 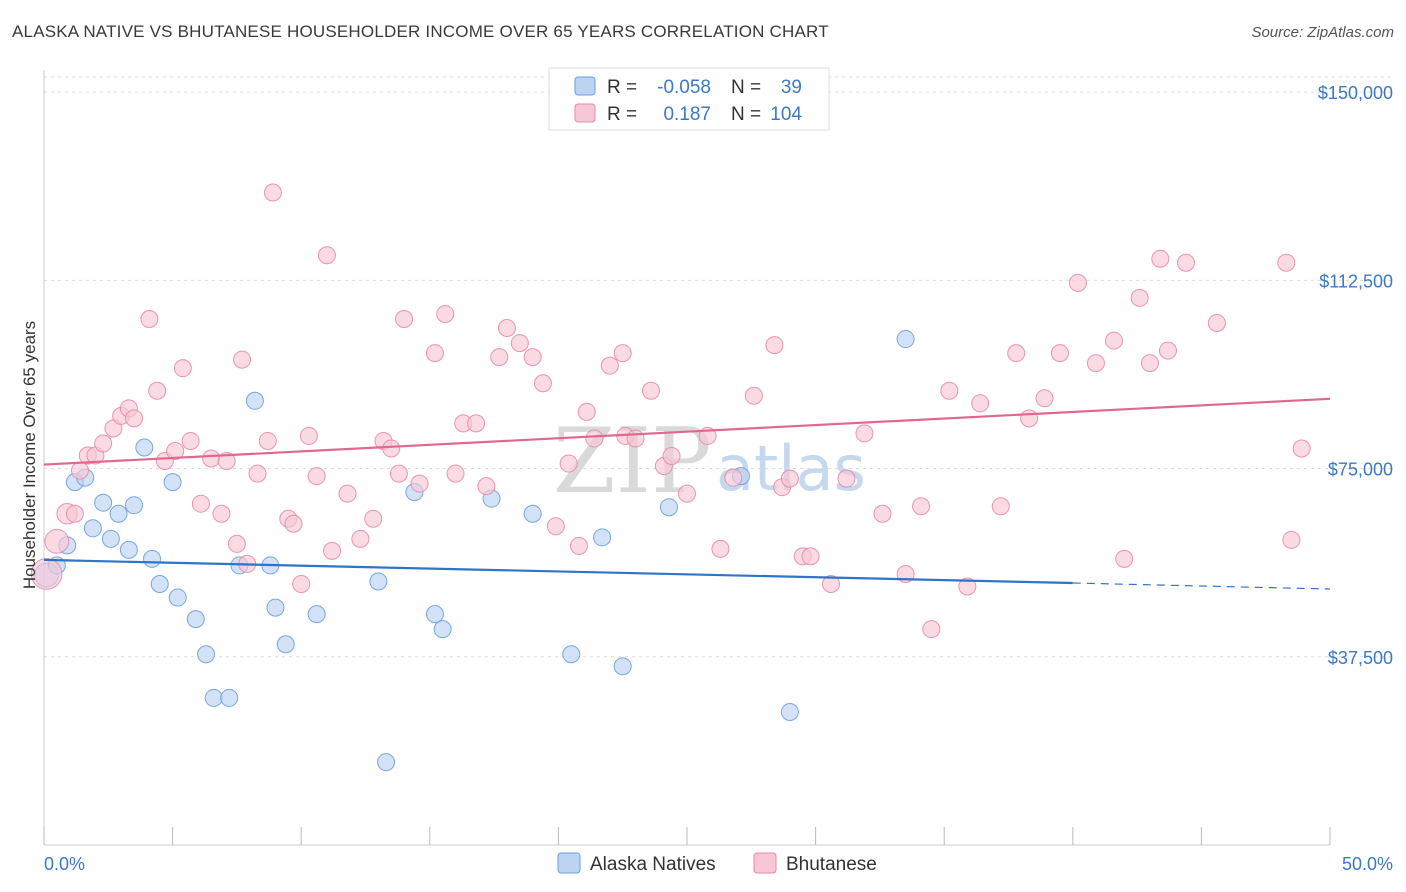 What do you see at coordinates (746, 114) in the screenshot?
I see `legend-n-label-bhutanese: N =` at bounding box center [746, 114].